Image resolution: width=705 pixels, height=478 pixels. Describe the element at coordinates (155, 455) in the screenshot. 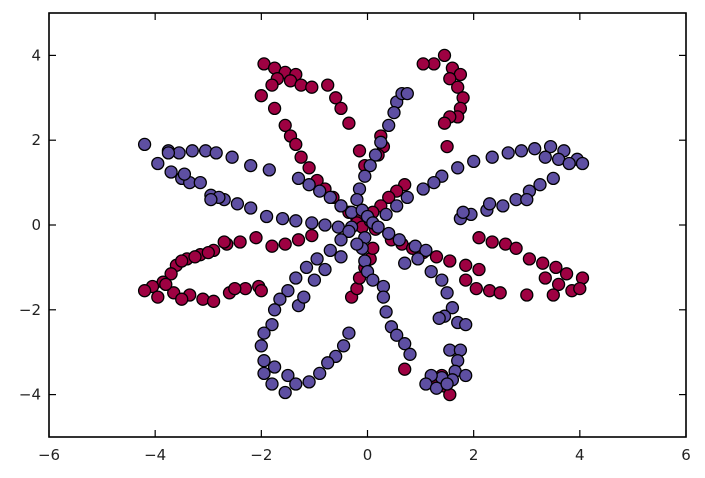

I see `x-tick-label: −4` at that location.